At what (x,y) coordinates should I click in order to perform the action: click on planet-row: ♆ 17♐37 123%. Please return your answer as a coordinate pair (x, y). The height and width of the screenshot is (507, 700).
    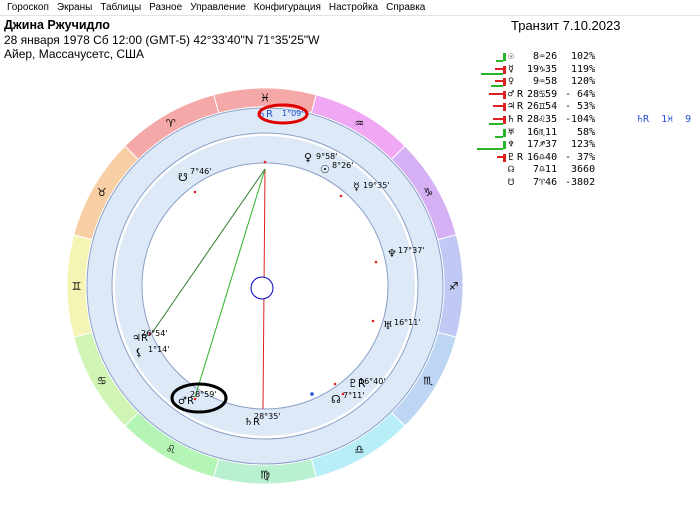
    Looking at the image, I should click on (587, 145).